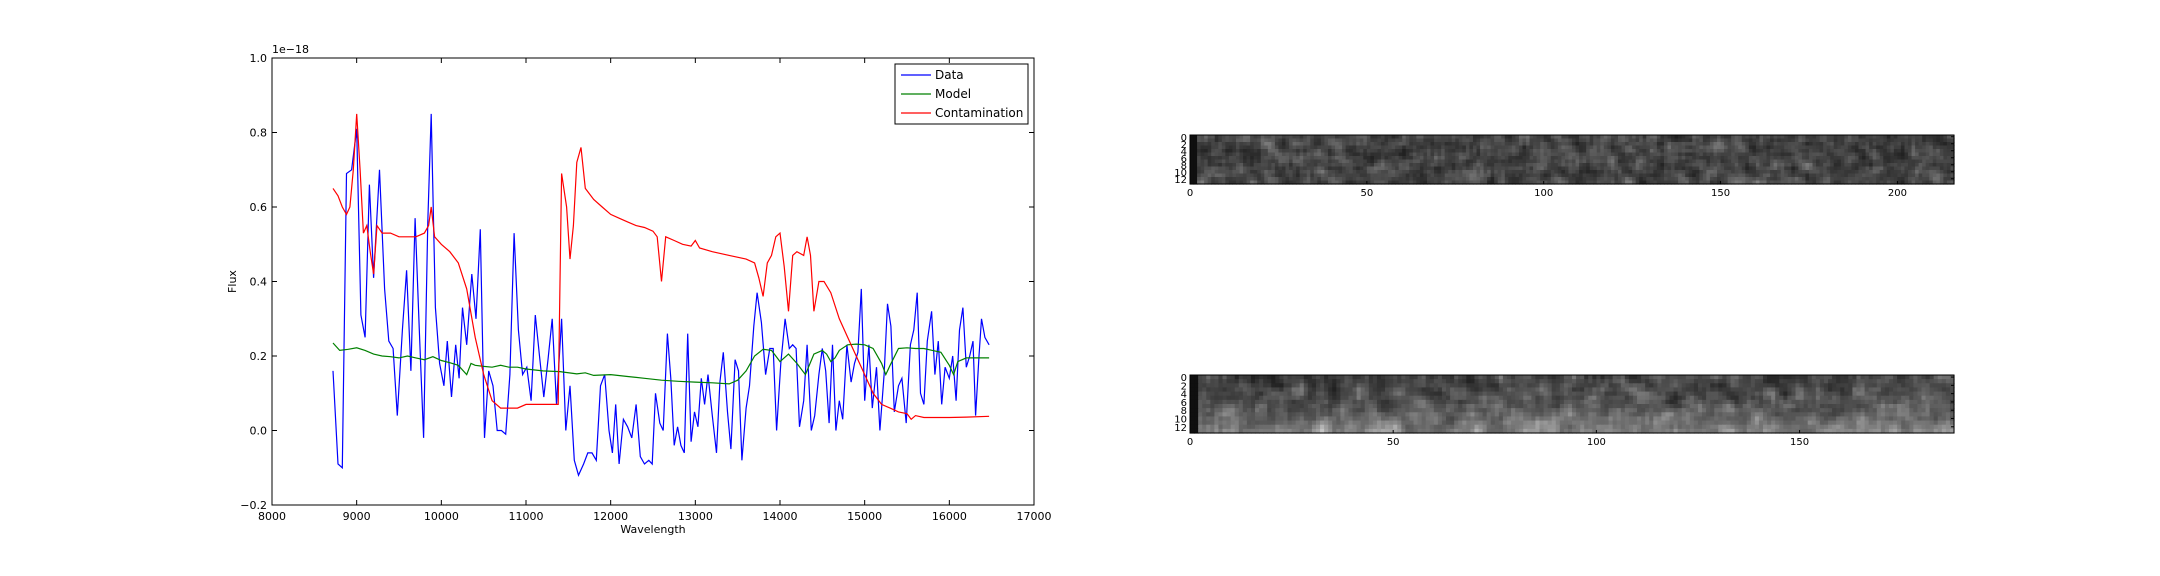  What do you see at coordinates (1184, 138) in the screenshot?
I see `heatmap-y-tick-label: 0` at bounding box center [1184, 138].